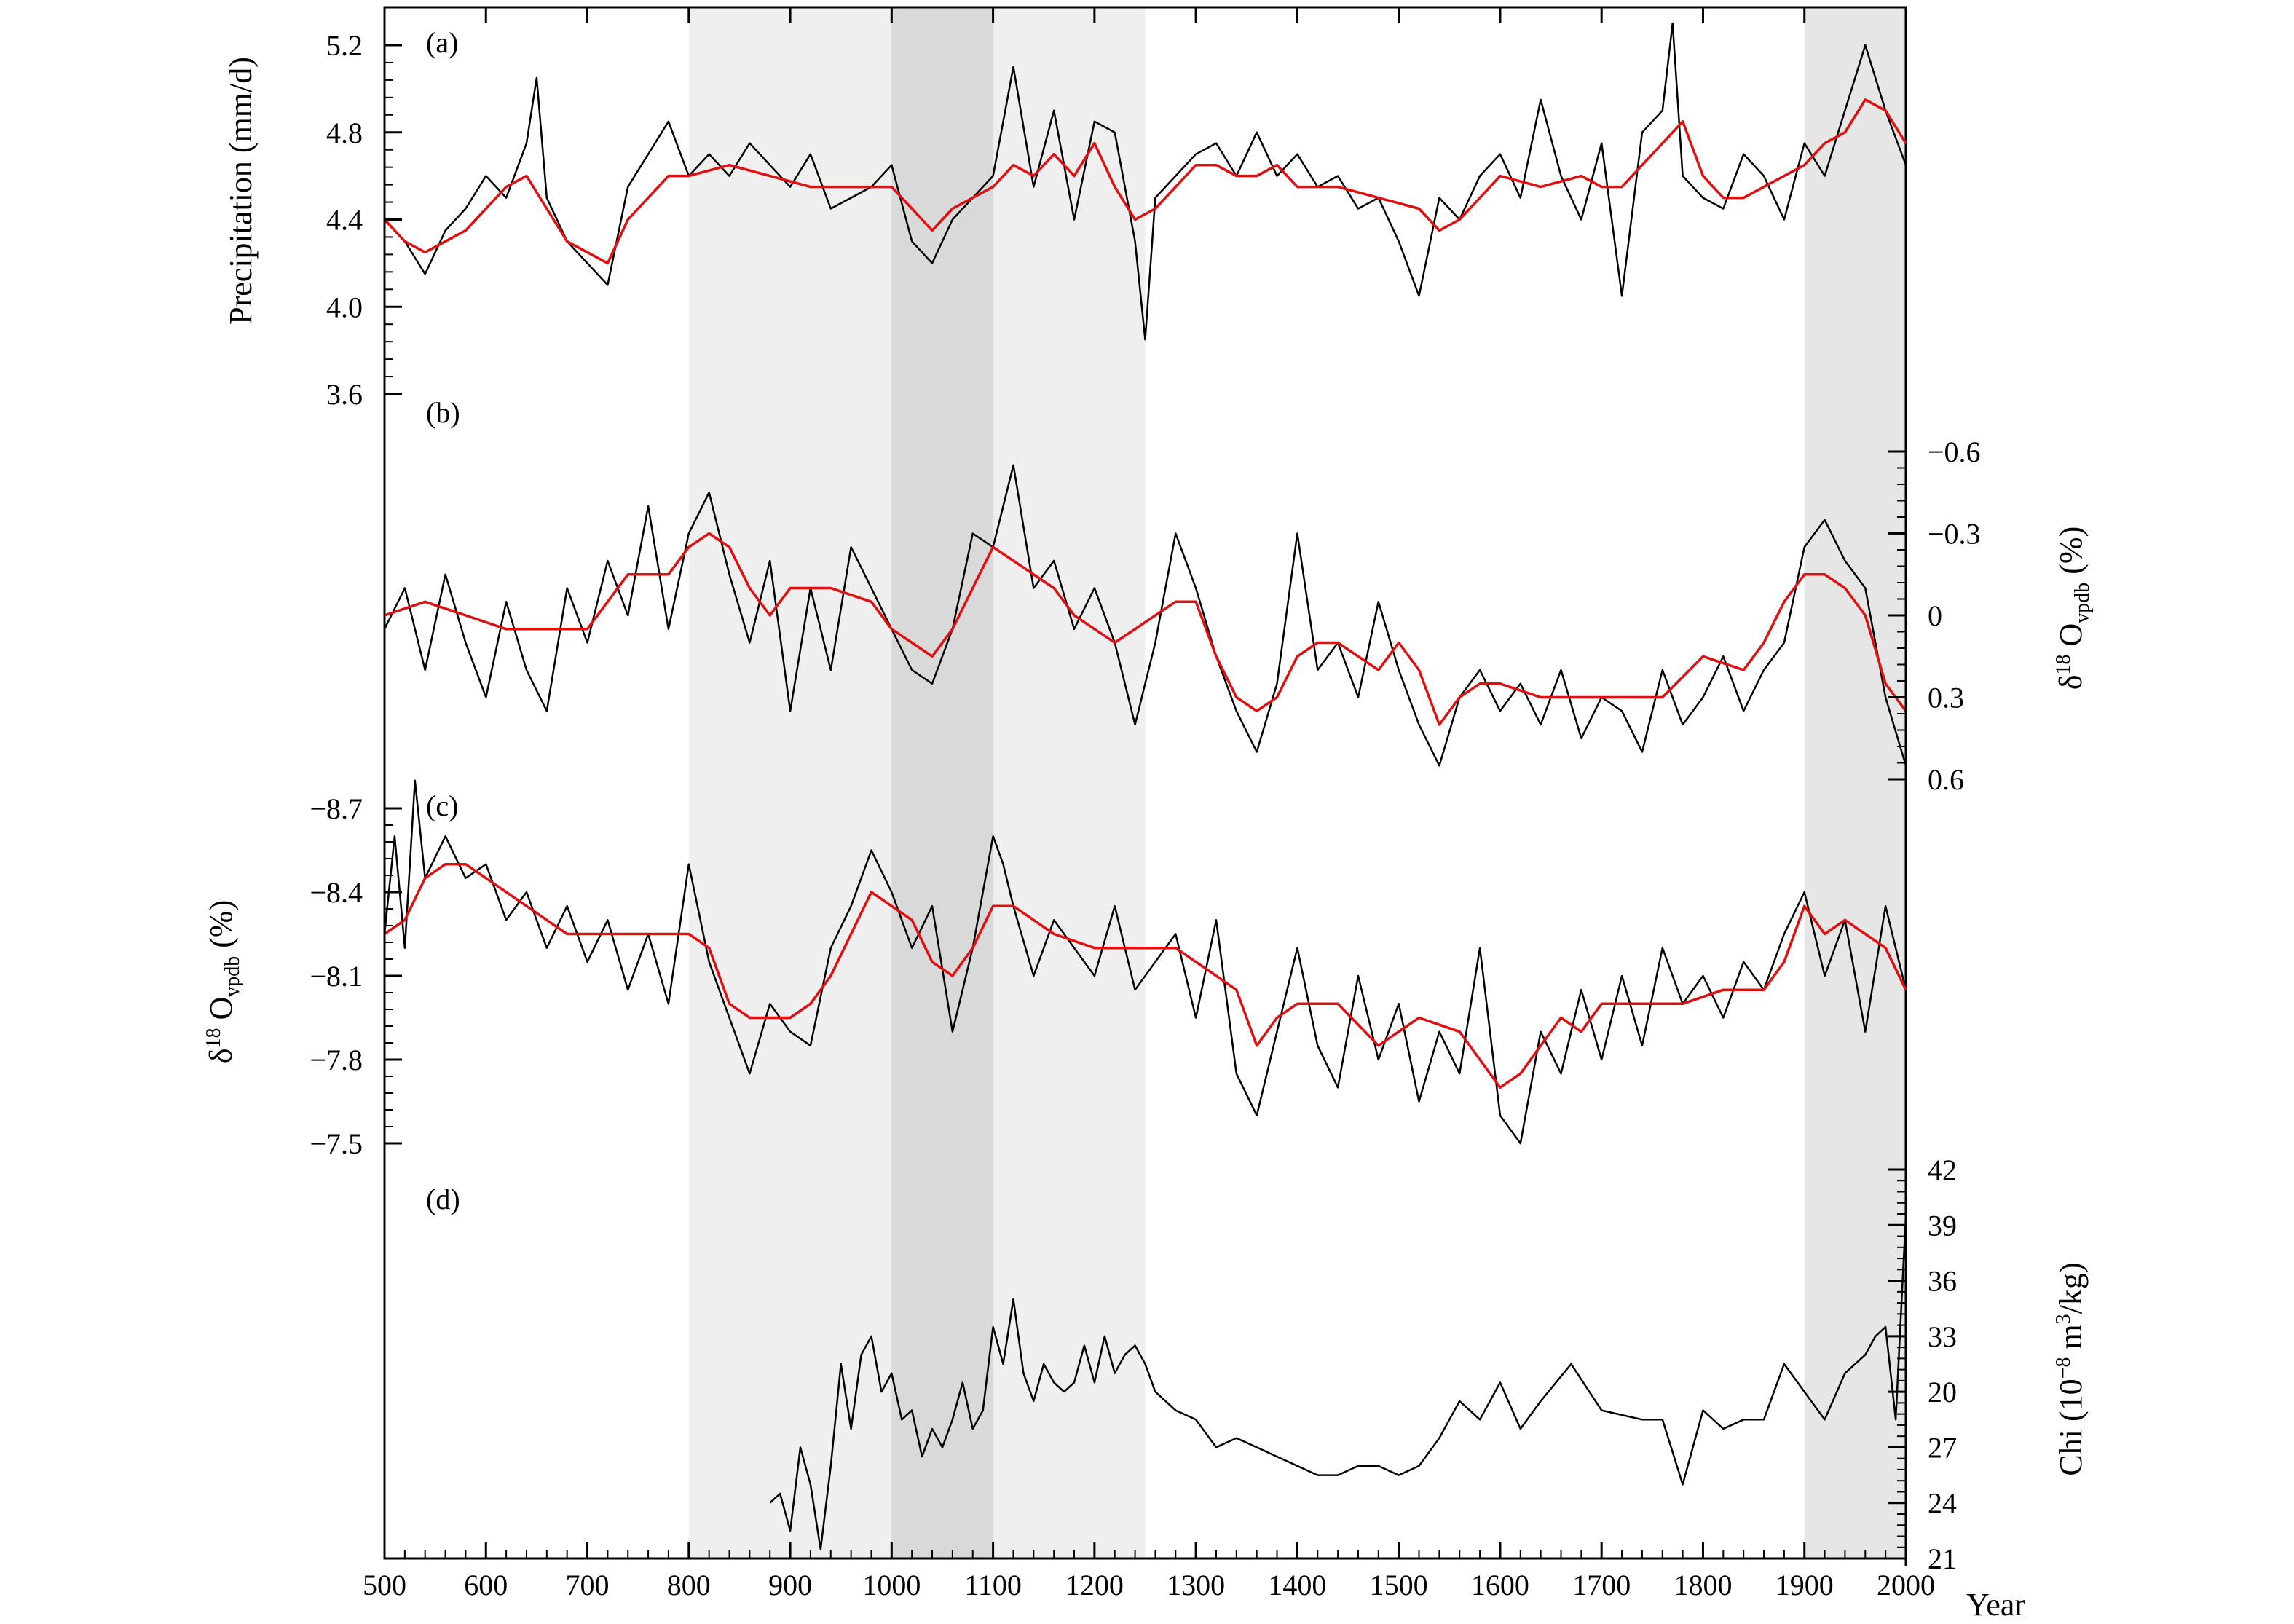 The height and width of the screenshot is (1624, 2294). What do you see at coordinates (344, 133) in the screenshot?
I see `y-tick-label: 4.8` at bounding box center [344, 133].